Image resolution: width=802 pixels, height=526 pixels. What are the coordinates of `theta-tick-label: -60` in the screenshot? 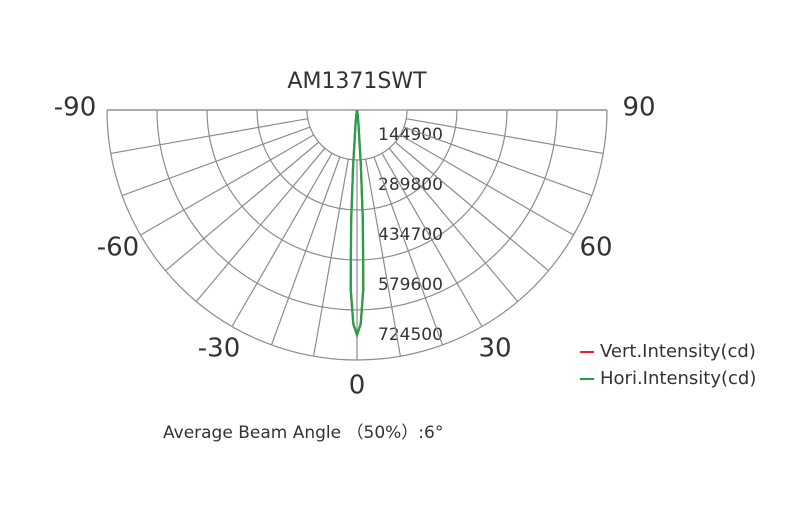 It's located at (118, 248).